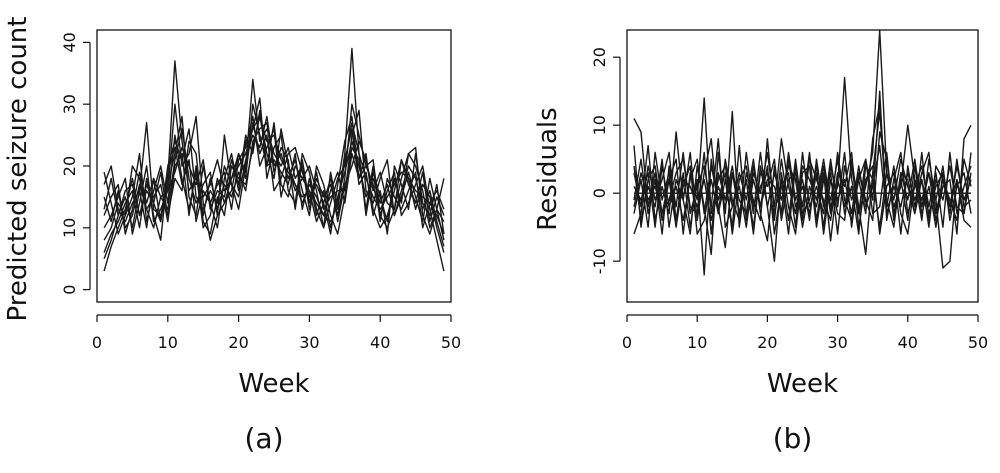  I want to click on y-axis-title: Residuals, so click(548, 168).